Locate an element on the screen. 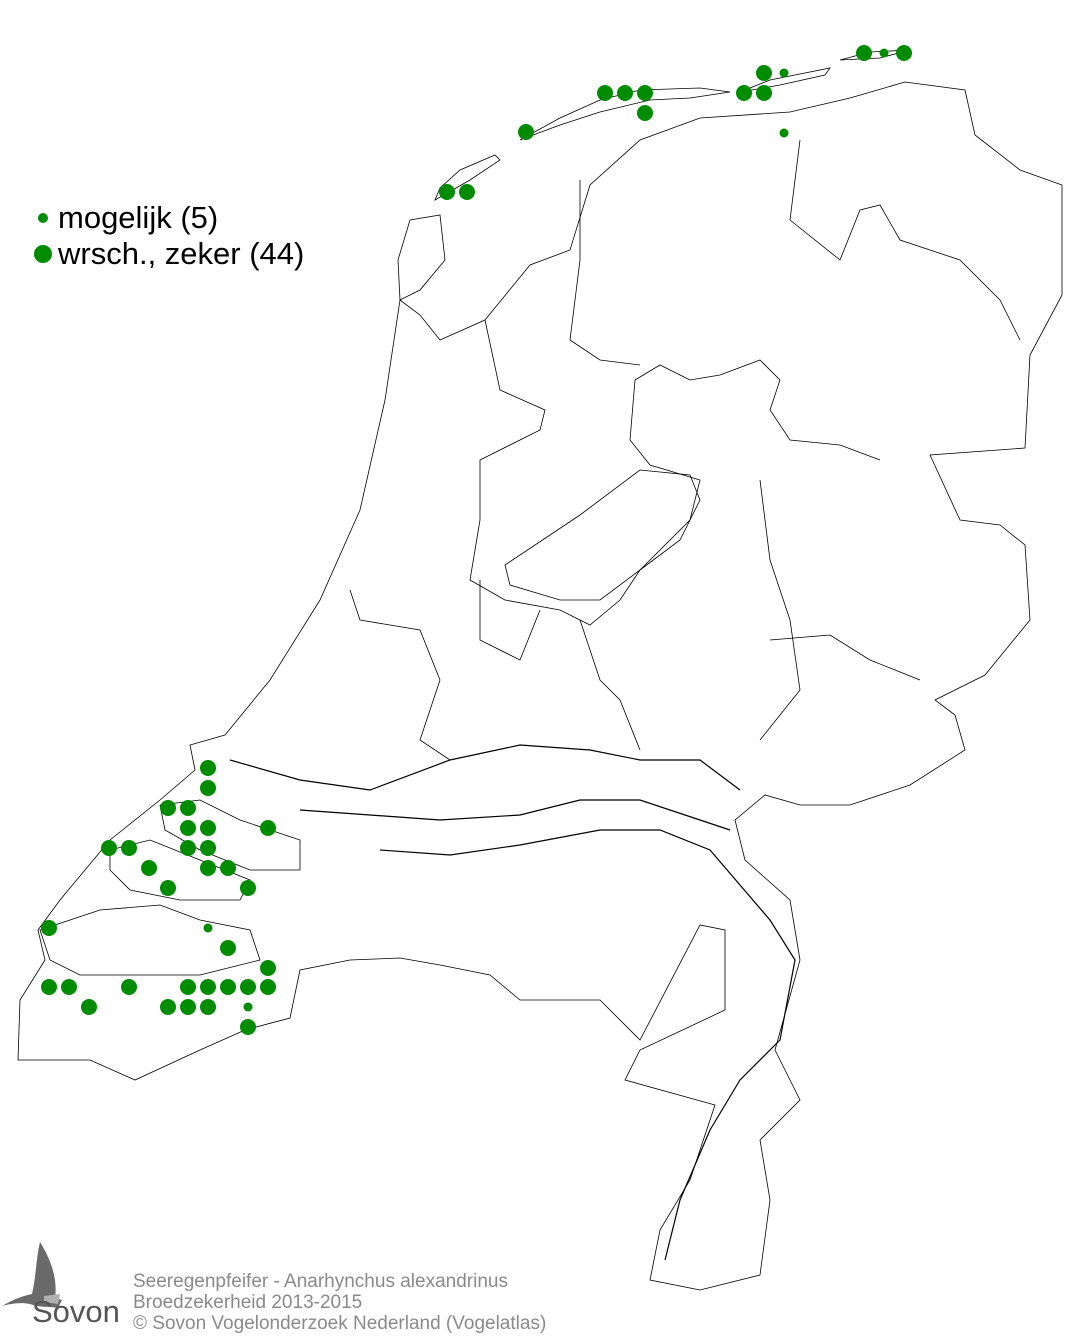  sovon-bird-logo-icon is located at coordinates (32, 1275).